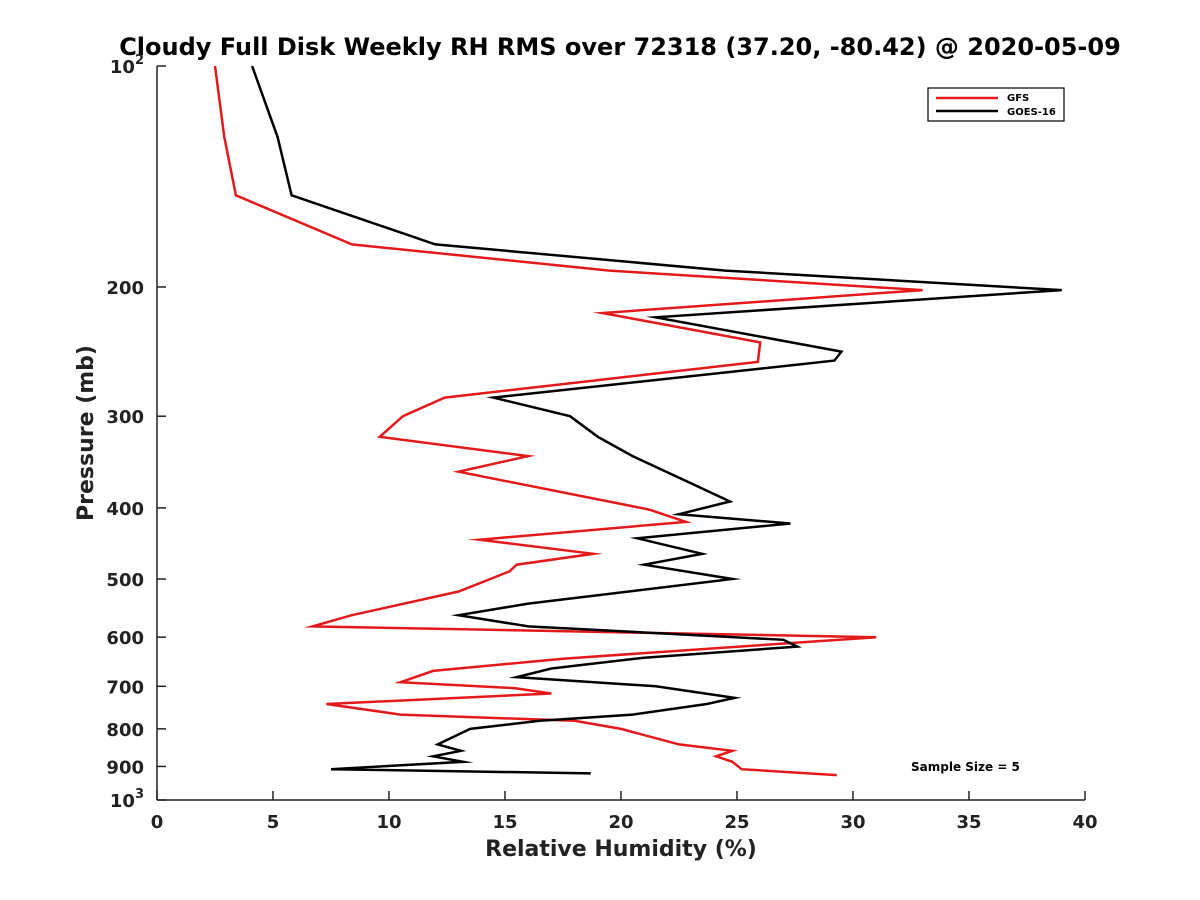 This screenshot has width=1200, height=900. Describe the element at coordinates (125, 767) in the screenshot. I see `y-tick-label: 900` at that location.